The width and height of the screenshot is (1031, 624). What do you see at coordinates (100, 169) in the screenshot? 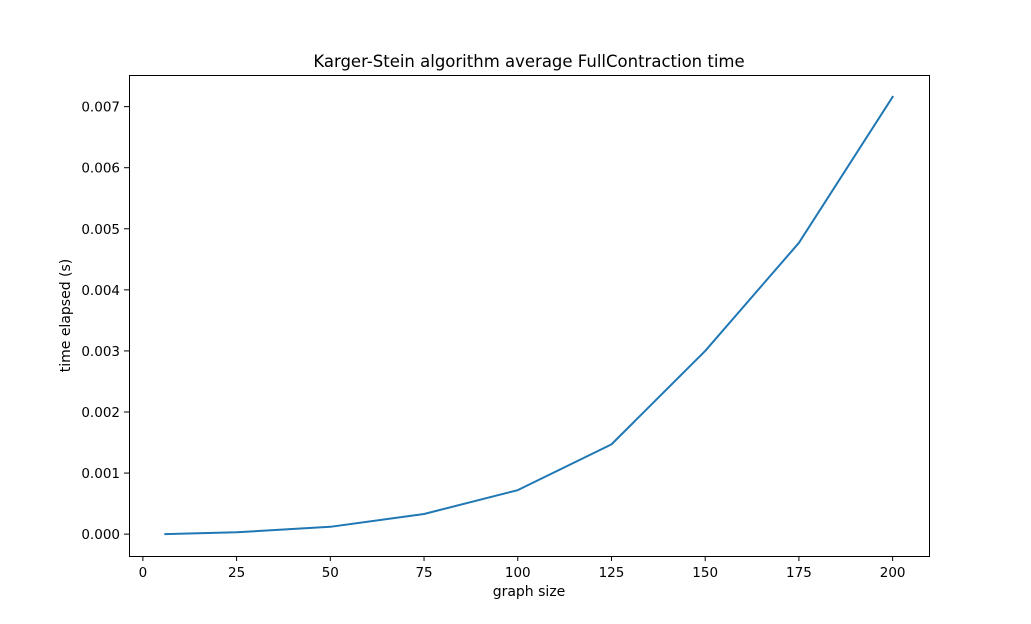
I see `y-tick-label: 0.006` at bounding box center [100, 169].